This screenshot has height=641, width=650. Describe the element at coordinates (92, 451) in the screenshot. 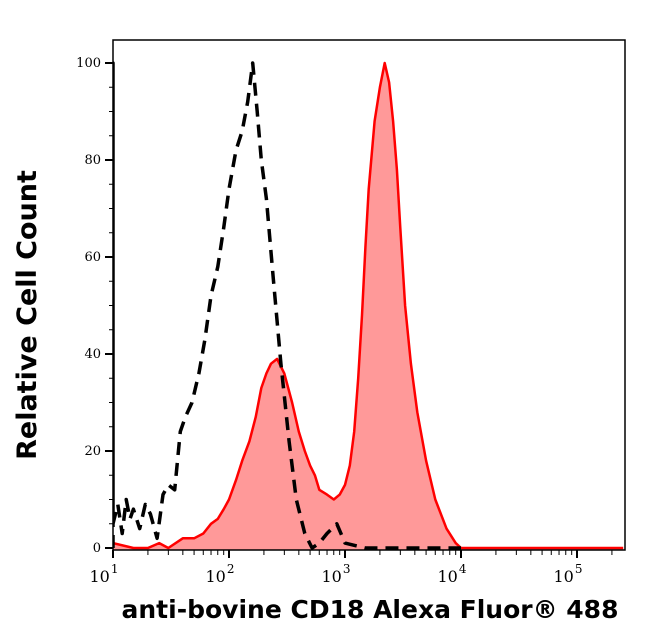

I see `y-tick-label: 20` at that location.